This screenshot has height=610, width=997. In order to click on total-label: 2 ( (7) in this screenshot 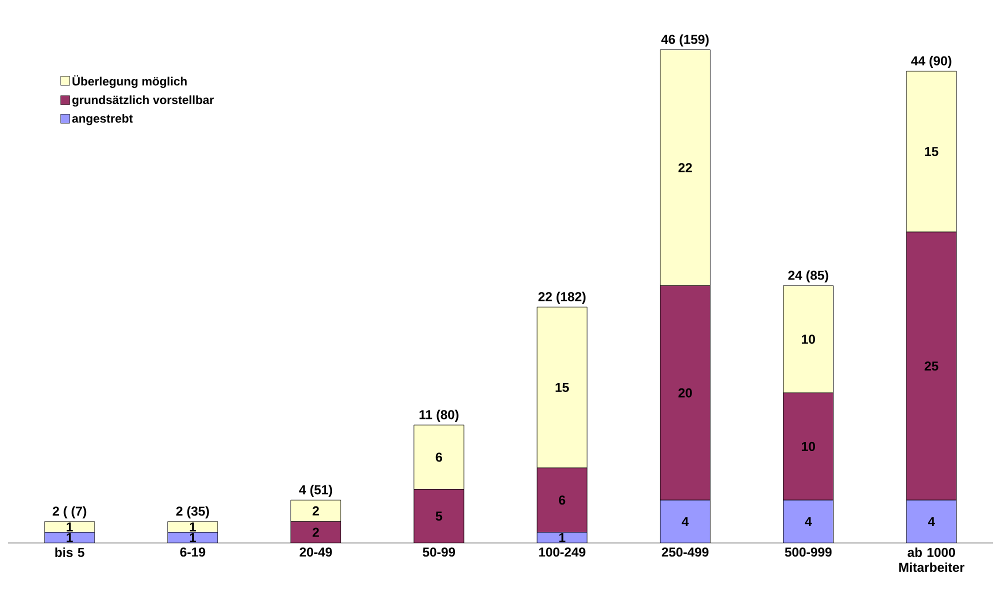, I will do `click(69, 512)`.